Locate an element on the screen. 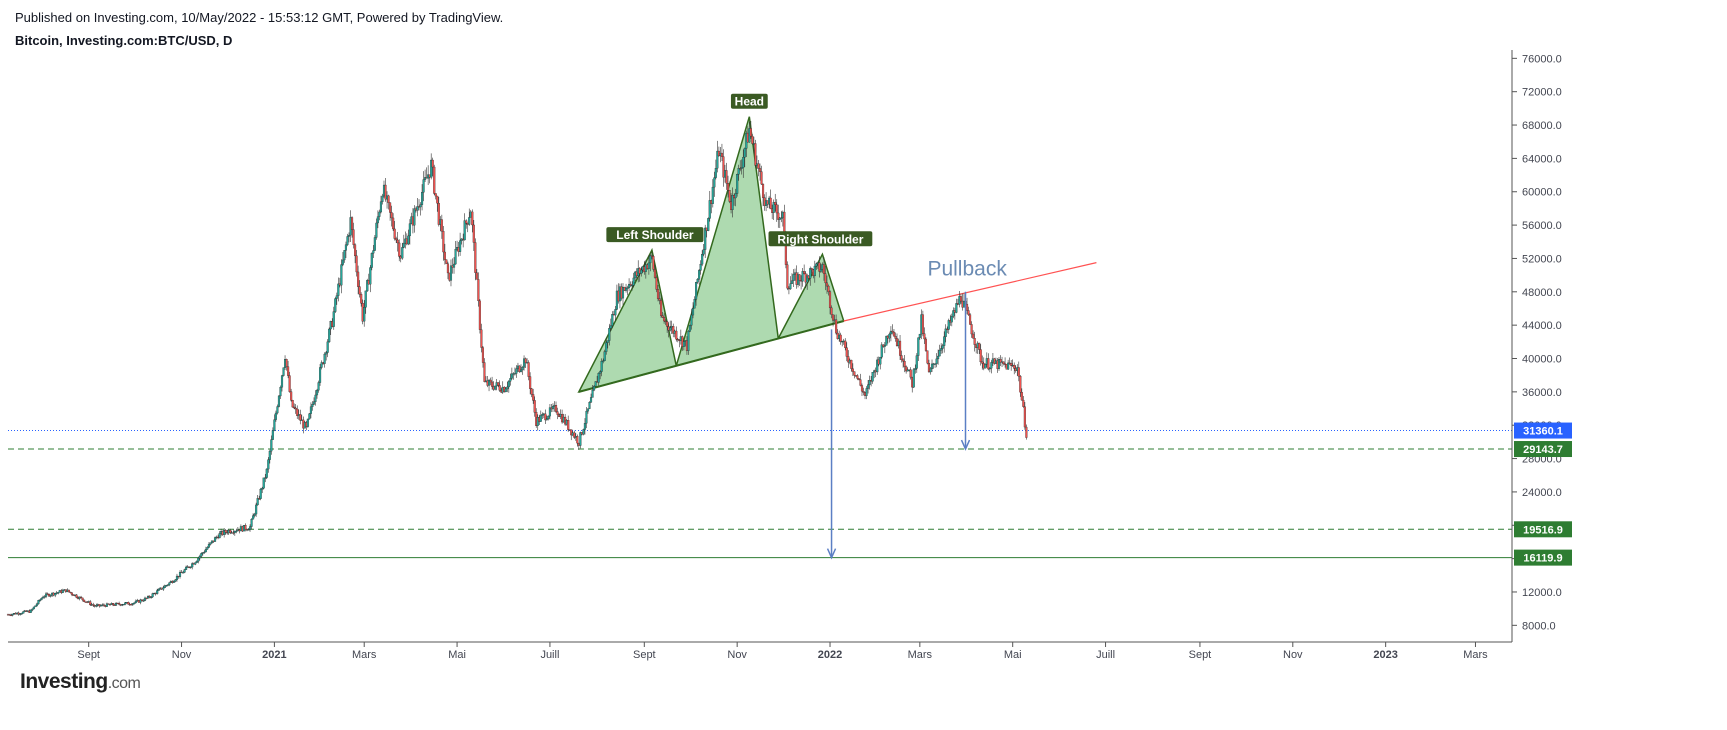  price-tags: 31360.1 29143.7 19516.9 16119.9 is located at coordinates (1543, 494).